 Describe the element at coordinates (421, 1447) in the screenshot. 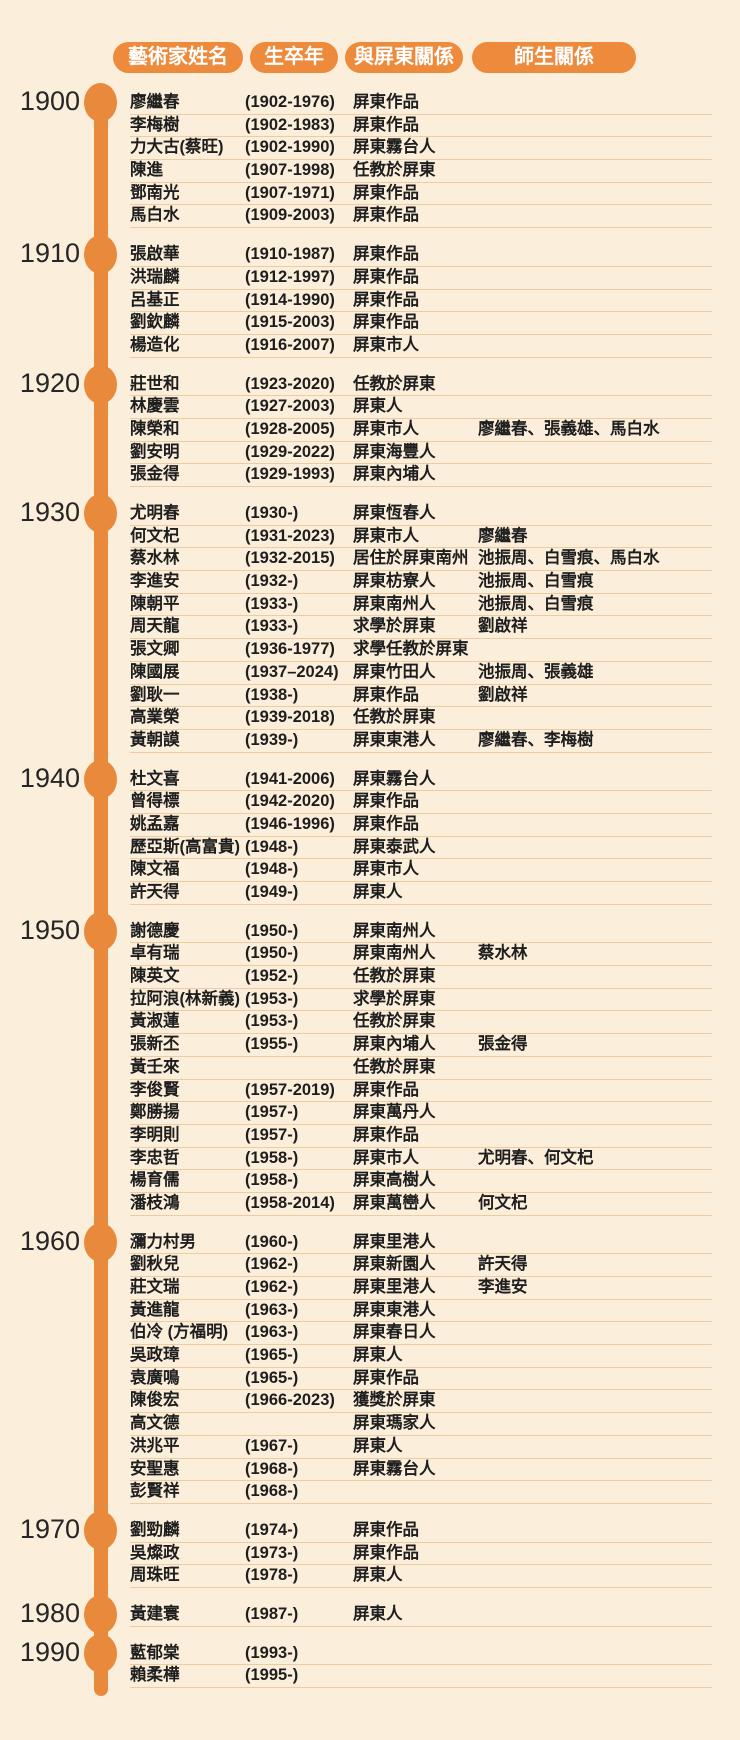

I see `table-row: 洪兆平 (1967-) 屏東人` at that location.